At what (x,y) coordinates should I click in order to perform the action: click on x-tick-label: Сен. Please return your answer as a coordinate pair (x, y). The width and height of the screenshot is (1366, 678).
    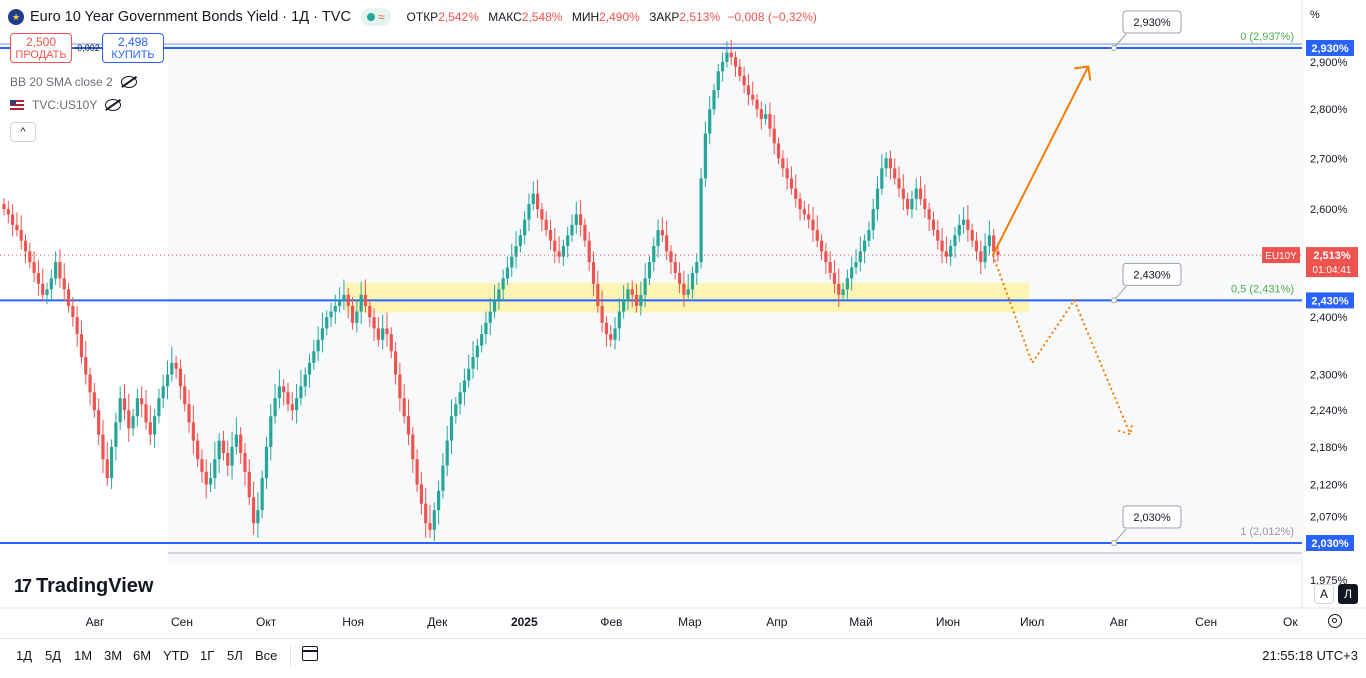
    Looking at the image, I should click on (182, 622).